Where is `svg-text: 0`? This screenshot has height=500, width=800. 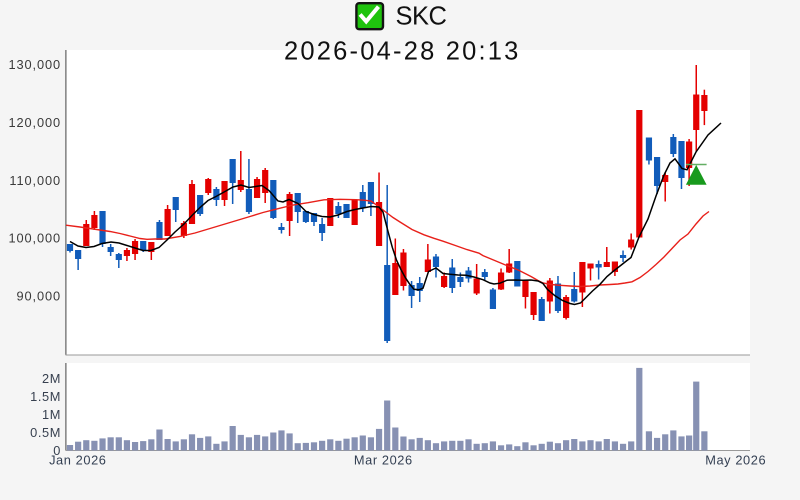 svg-text: 0 is located at coordinates (57, 450).